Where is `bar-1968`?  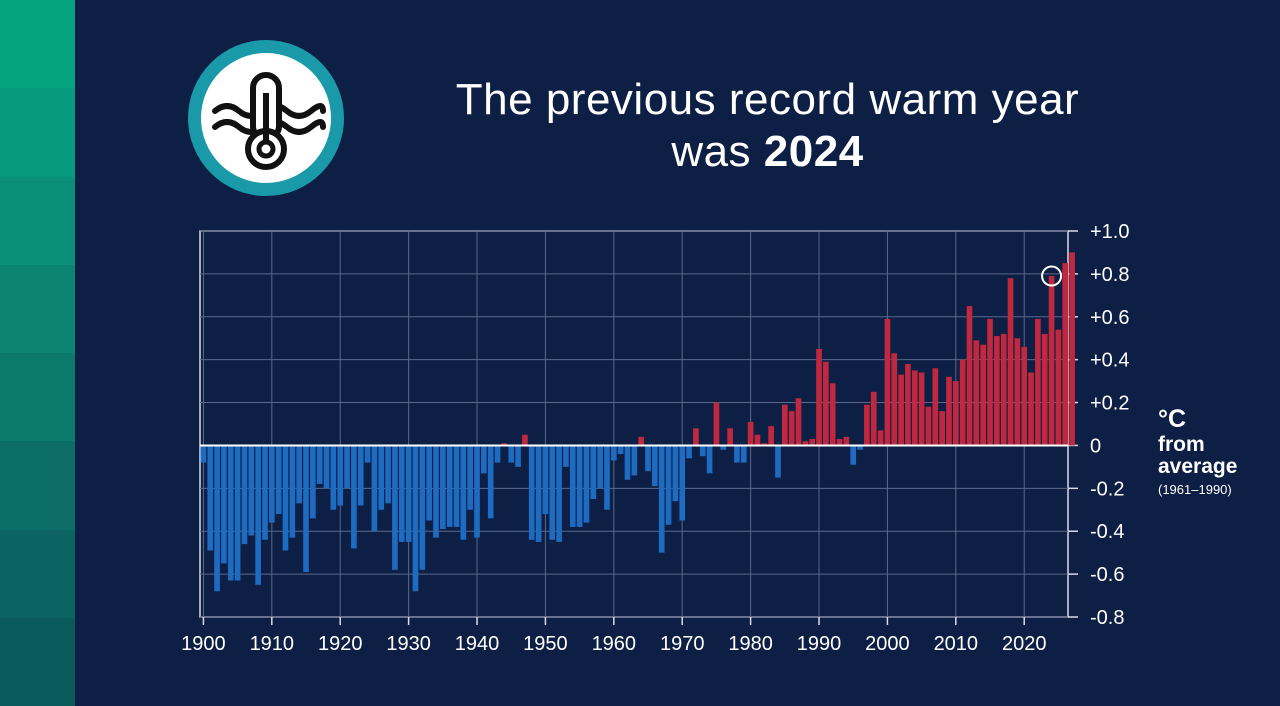 bar-1968 is located at coordinates (668, 485).